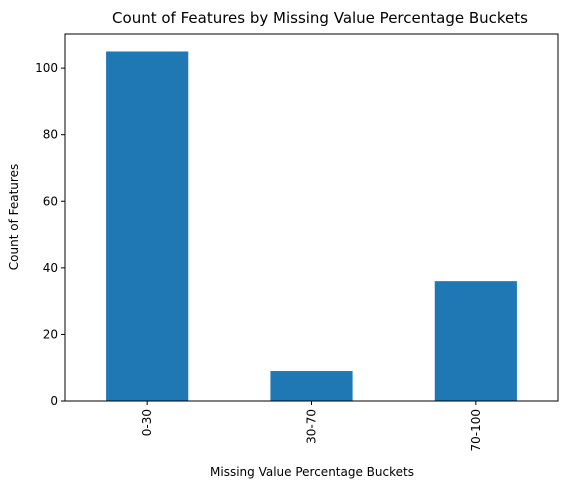 This screenshot has height=489, width=571. I want to click on y-tick-label: 100, so click(46, 68).